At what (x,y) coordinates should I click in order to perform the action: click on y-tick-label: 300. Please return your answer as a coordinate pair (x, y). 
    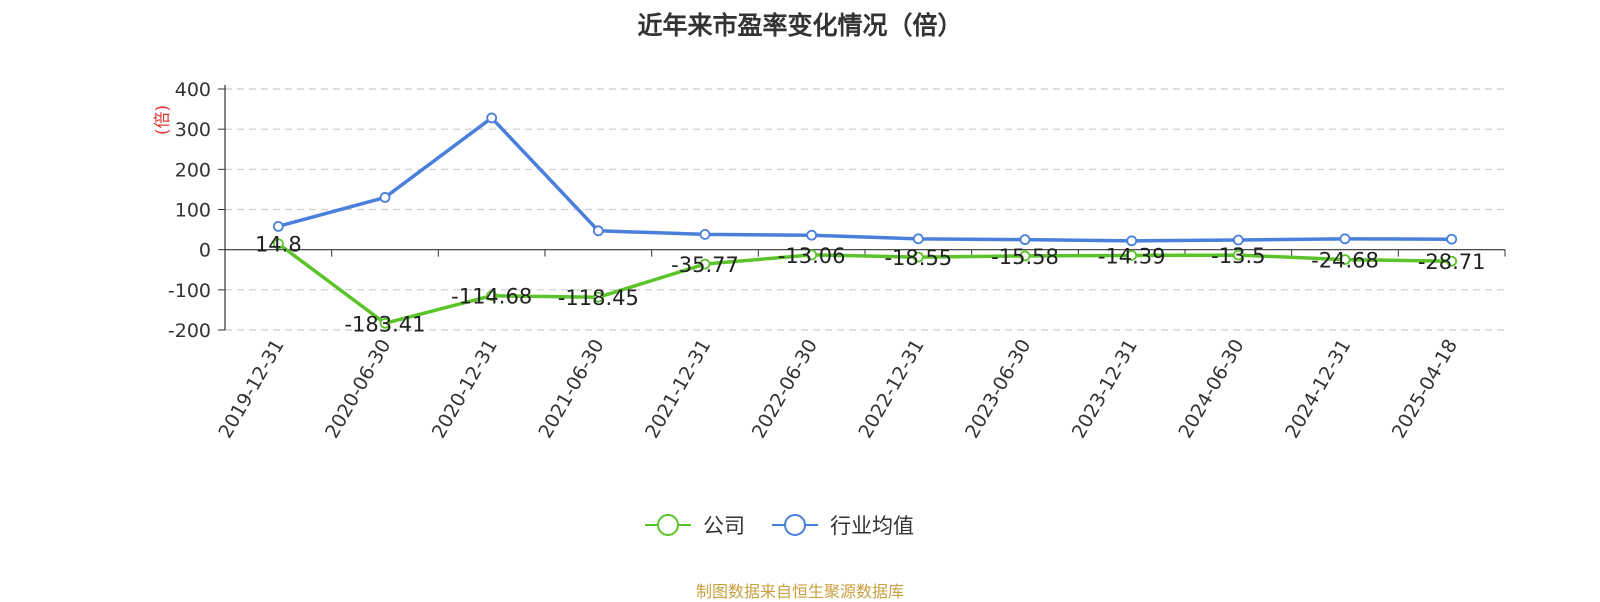
    Looking at the image, I should click on (193, 130).